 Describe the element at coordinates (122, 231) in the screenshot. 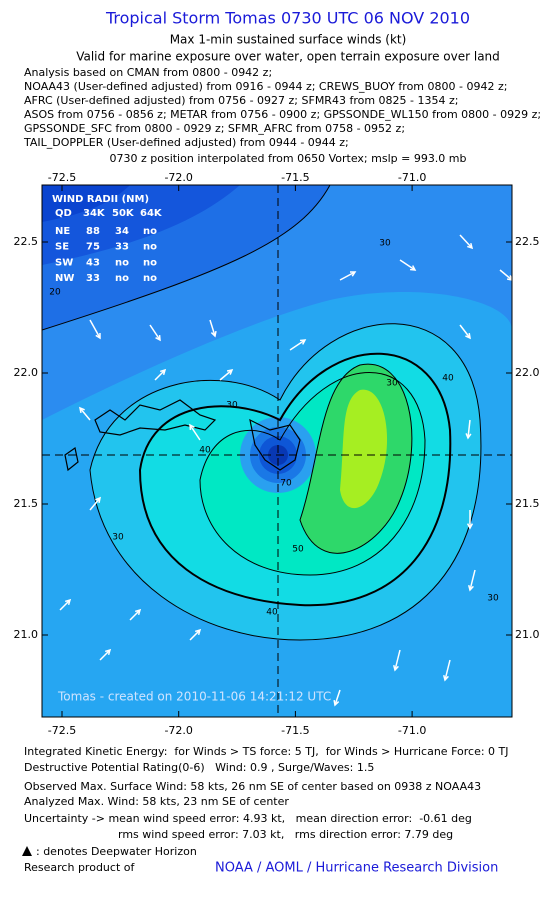

I see `wind-radii-cell: 34` at that location.